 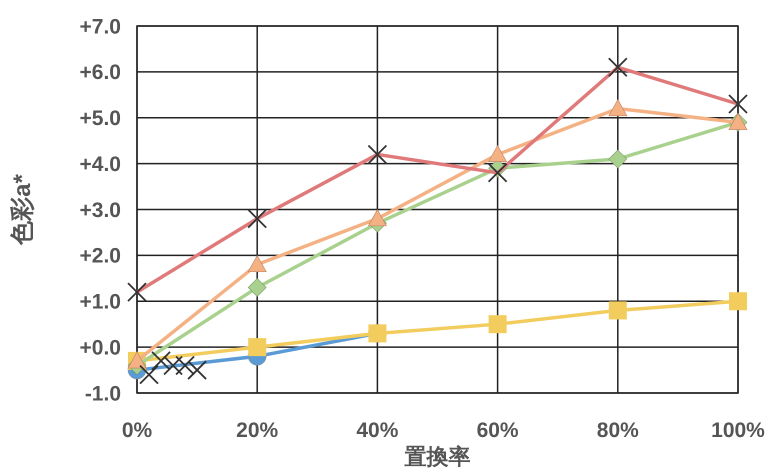 What do you see at coordinates (618, 430) in the screenshot?
I see `x-tick-label: 80%` at bounding box center [618, 430].